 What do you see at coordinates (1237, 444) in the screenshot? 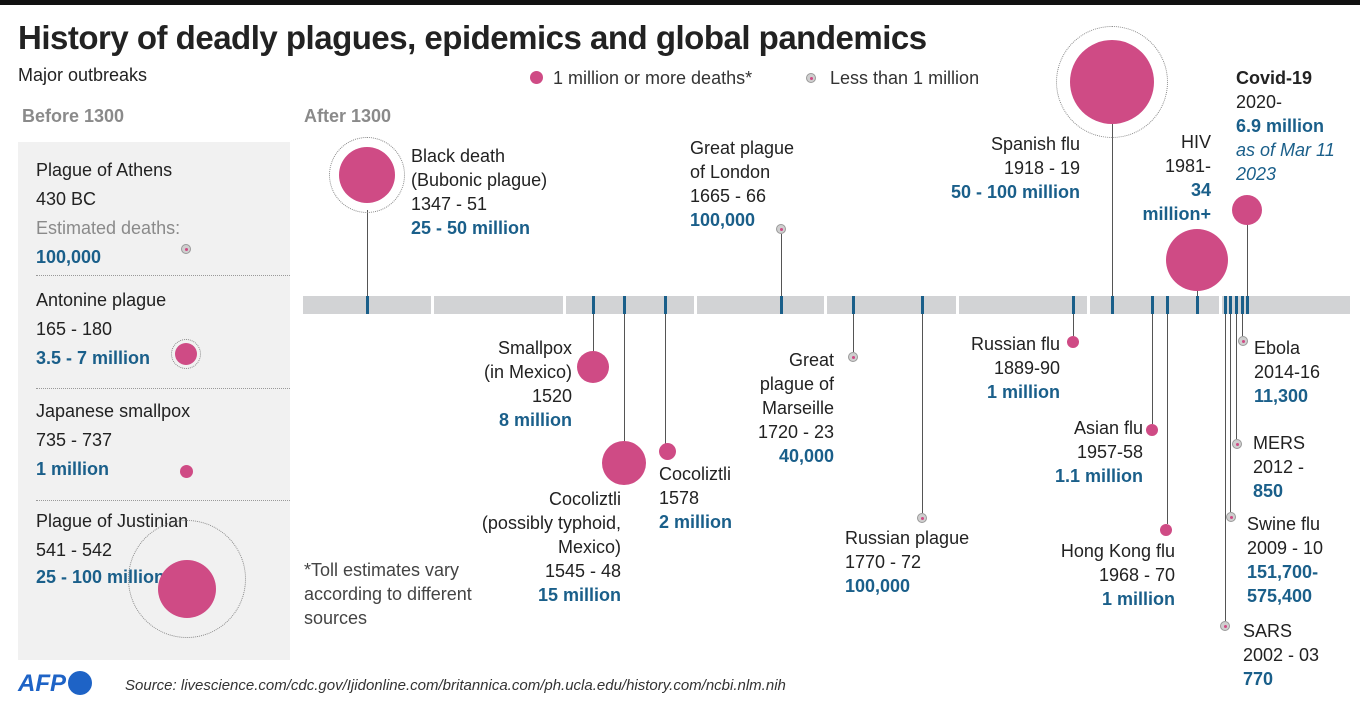
I see `marker-mers` at bounding box center [1237, 444].